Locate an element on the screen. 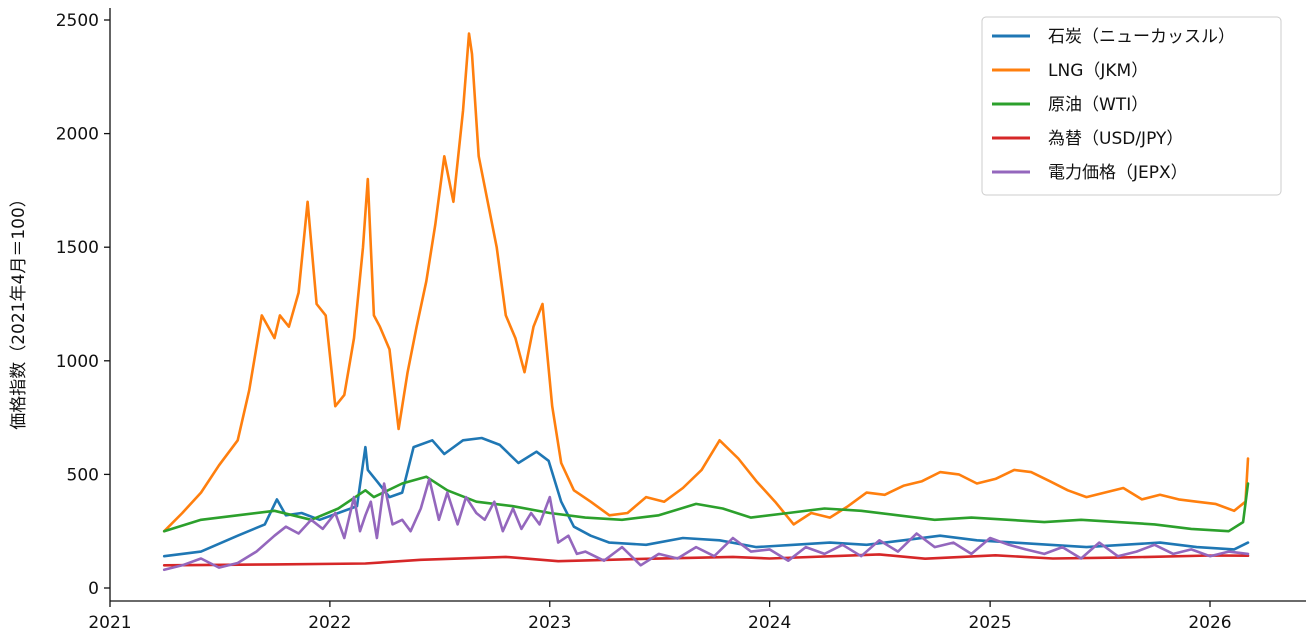 The width and height of the screenshot is (1313, 641). y-tick-label: 1500 is located at coordinates (77, 248).